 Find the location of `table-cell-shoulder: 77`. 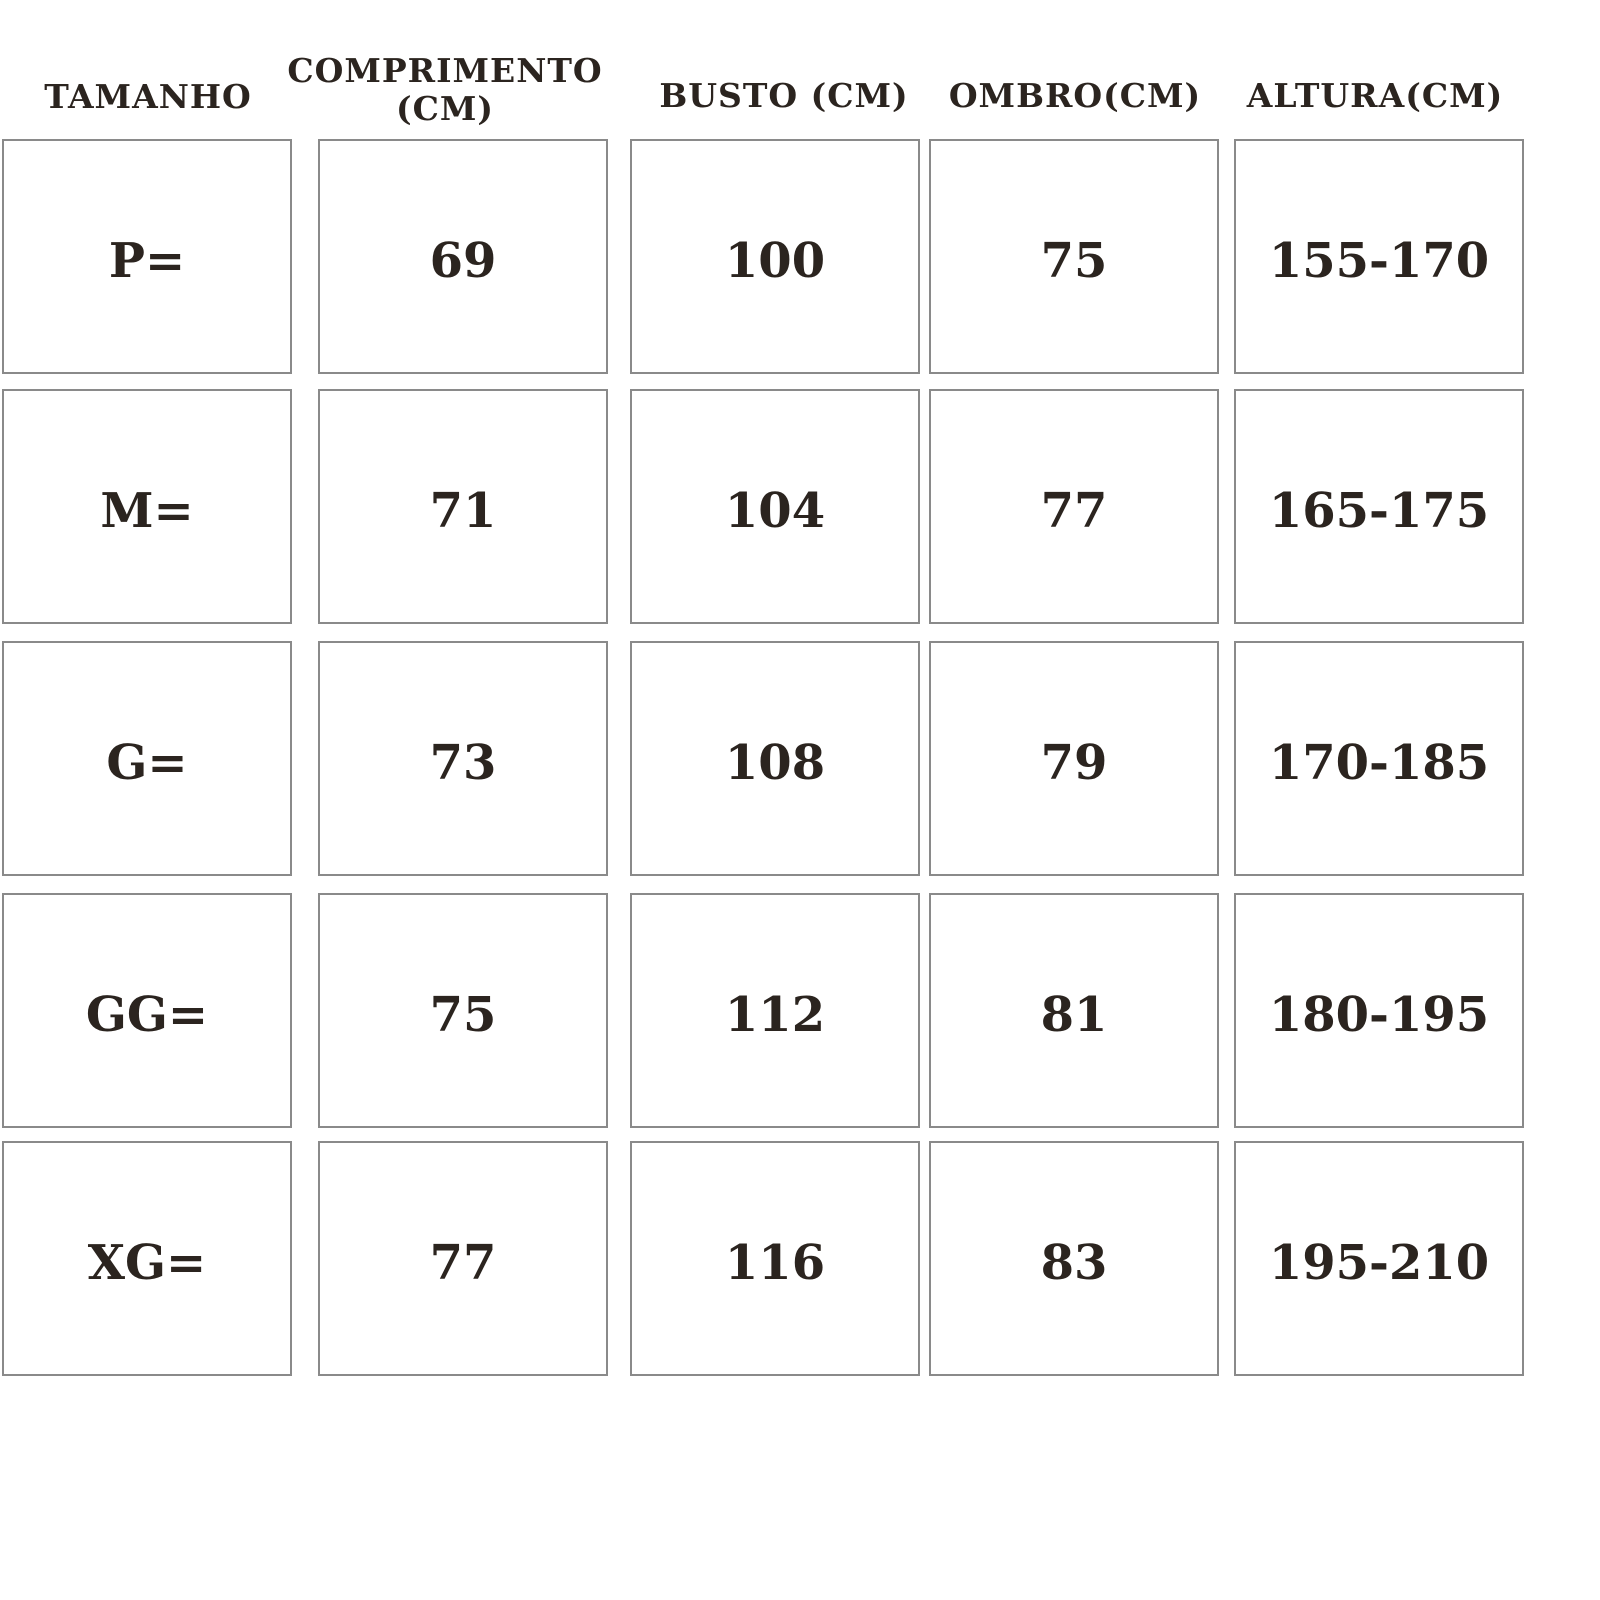

table-cell-shoulder: 77 is located at coordinates (1074, 506).